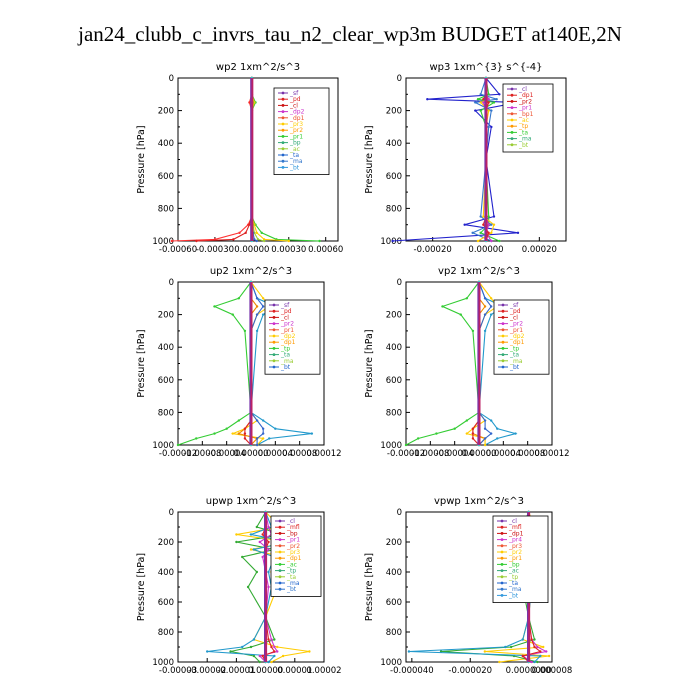  What do you see at coordinates (514, 305) in the screenshot?
I see `legend-entry: _sf` at bounding box center [514, 305].